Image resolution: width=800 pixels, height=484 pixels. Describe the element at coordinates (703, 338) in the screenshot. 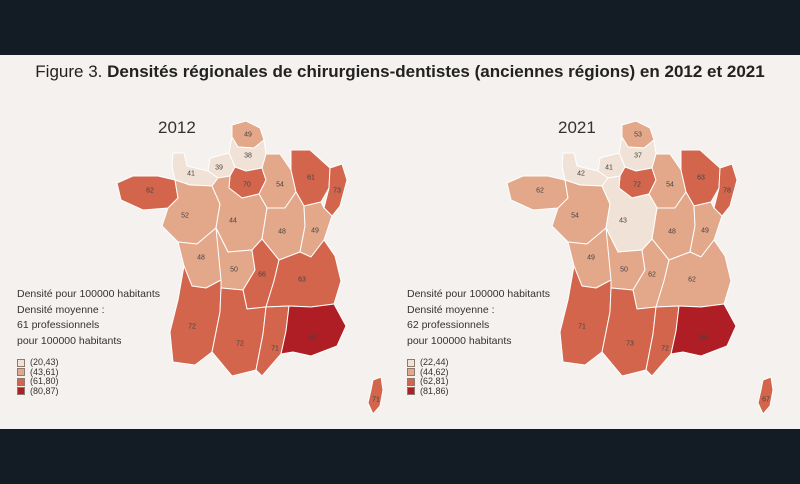

I see `region-label-paca: 86` at that location.